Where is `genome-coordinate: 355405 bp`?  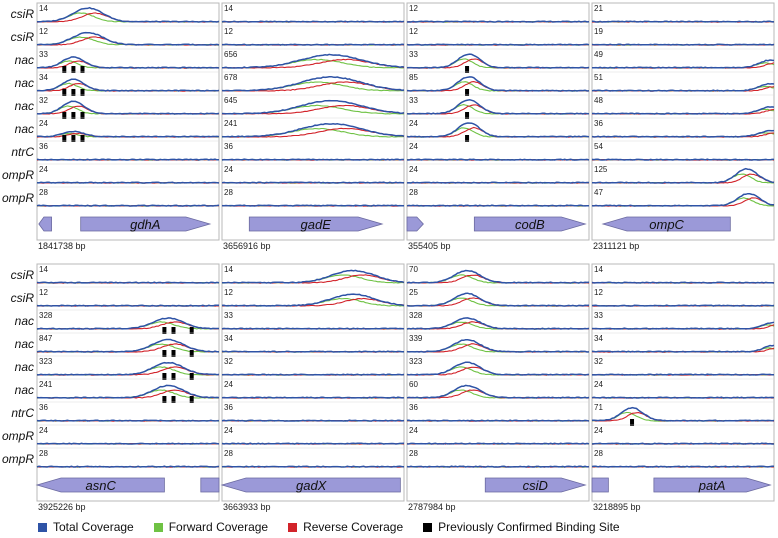 genome-coordinate: 355405 bp is located at coordinates (429, 246).